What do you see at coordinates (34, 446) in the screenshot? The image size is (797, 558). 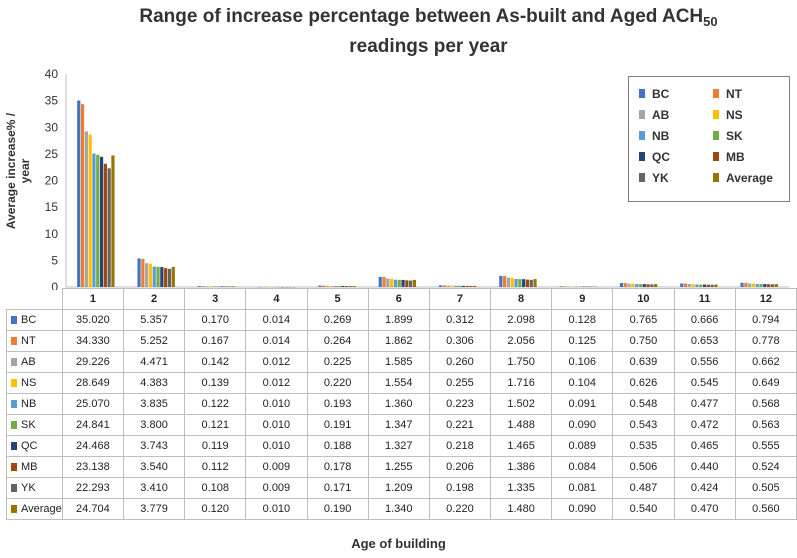 I see `table-row-header: QC` at bounding box center [34, 446].